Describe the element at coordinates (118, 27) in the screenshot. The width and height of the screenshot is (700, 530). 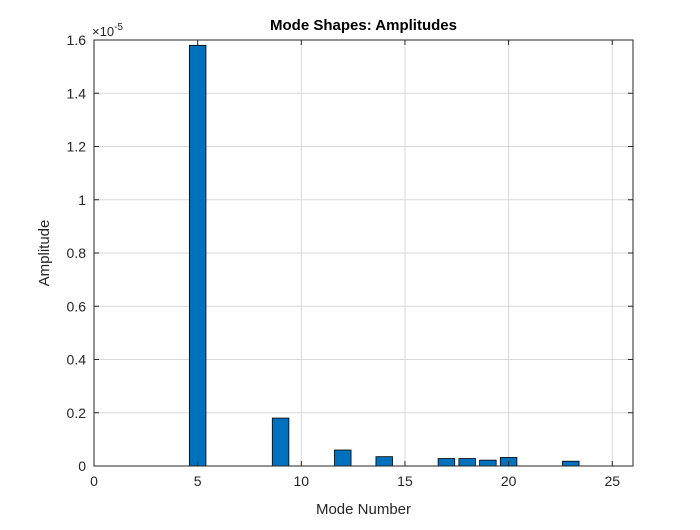
I see `exponent-power: -5` at that location.